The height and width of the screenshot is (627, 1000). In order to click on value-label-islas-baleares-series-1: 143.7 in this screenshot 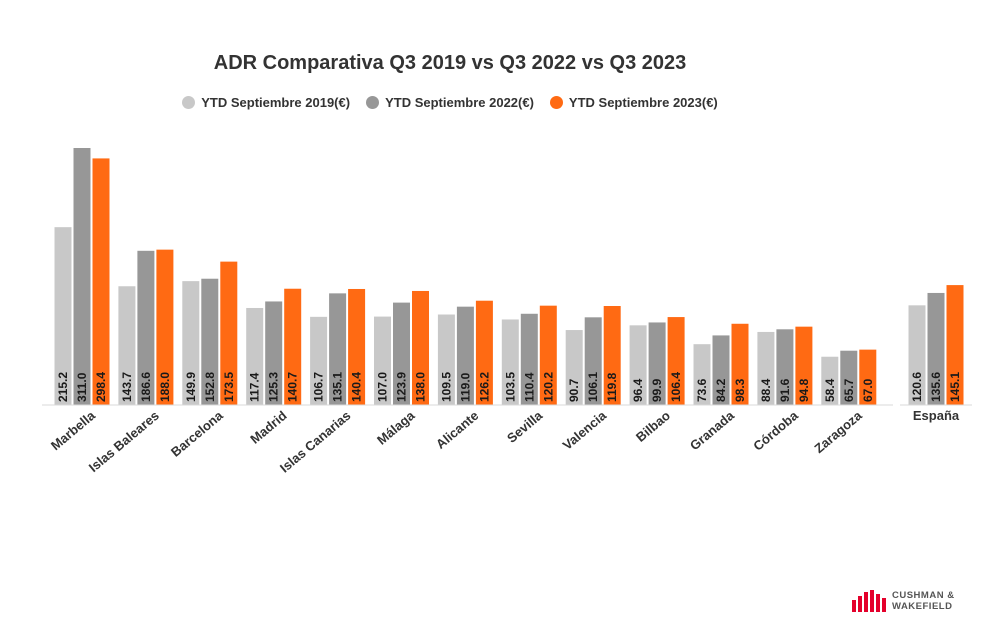, I will do `click(127, 387)`.